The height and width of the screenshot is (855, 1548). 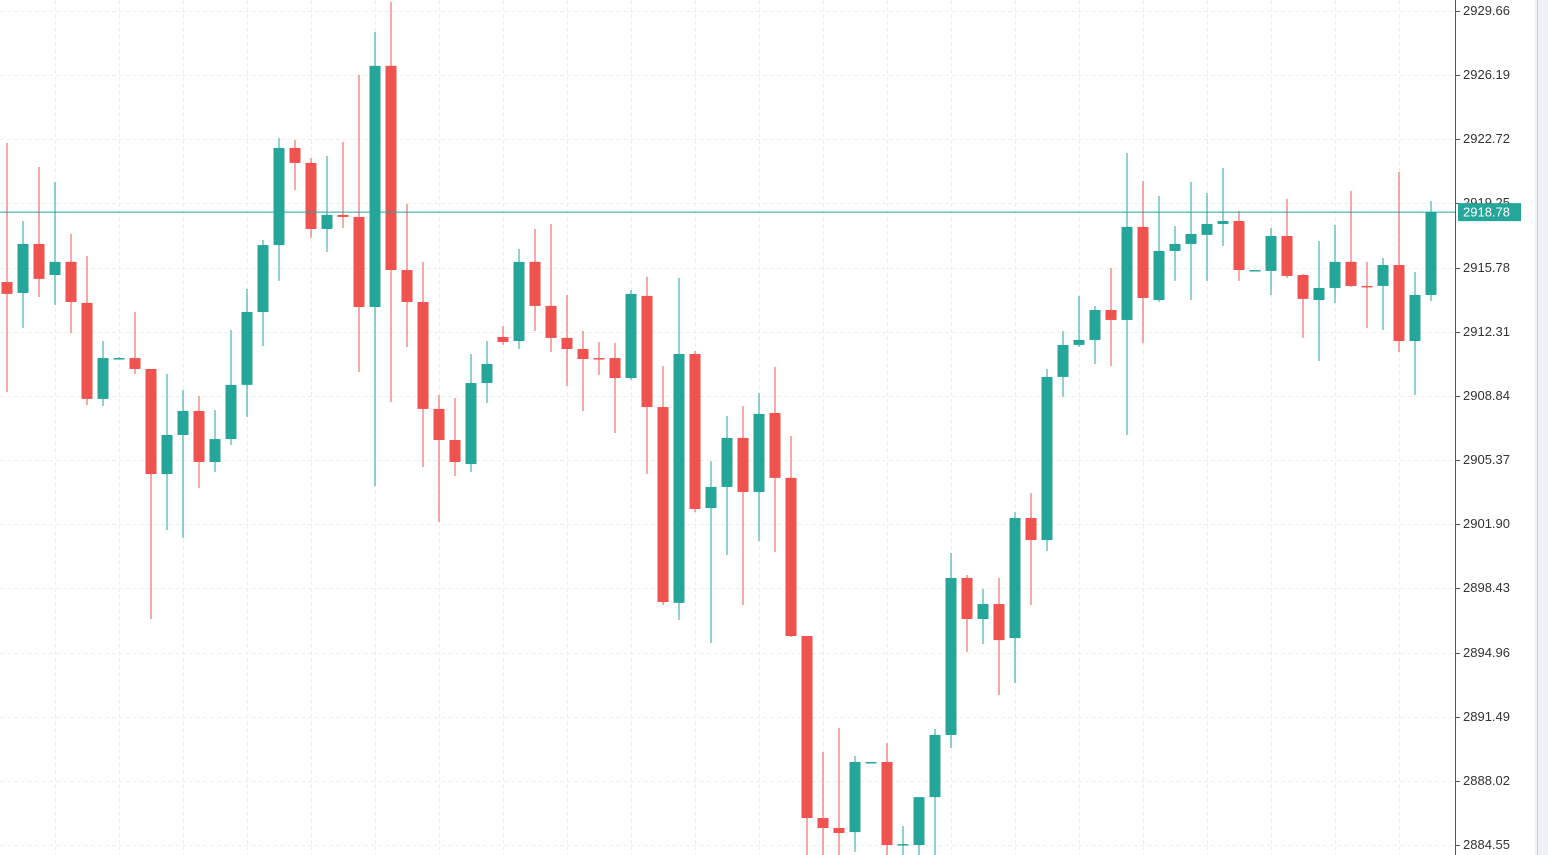 What do you see at coordinates (1486, 74) in the screenshot?
I see `y-tick-label: 2926.19` at bounding box center [1486, 74].